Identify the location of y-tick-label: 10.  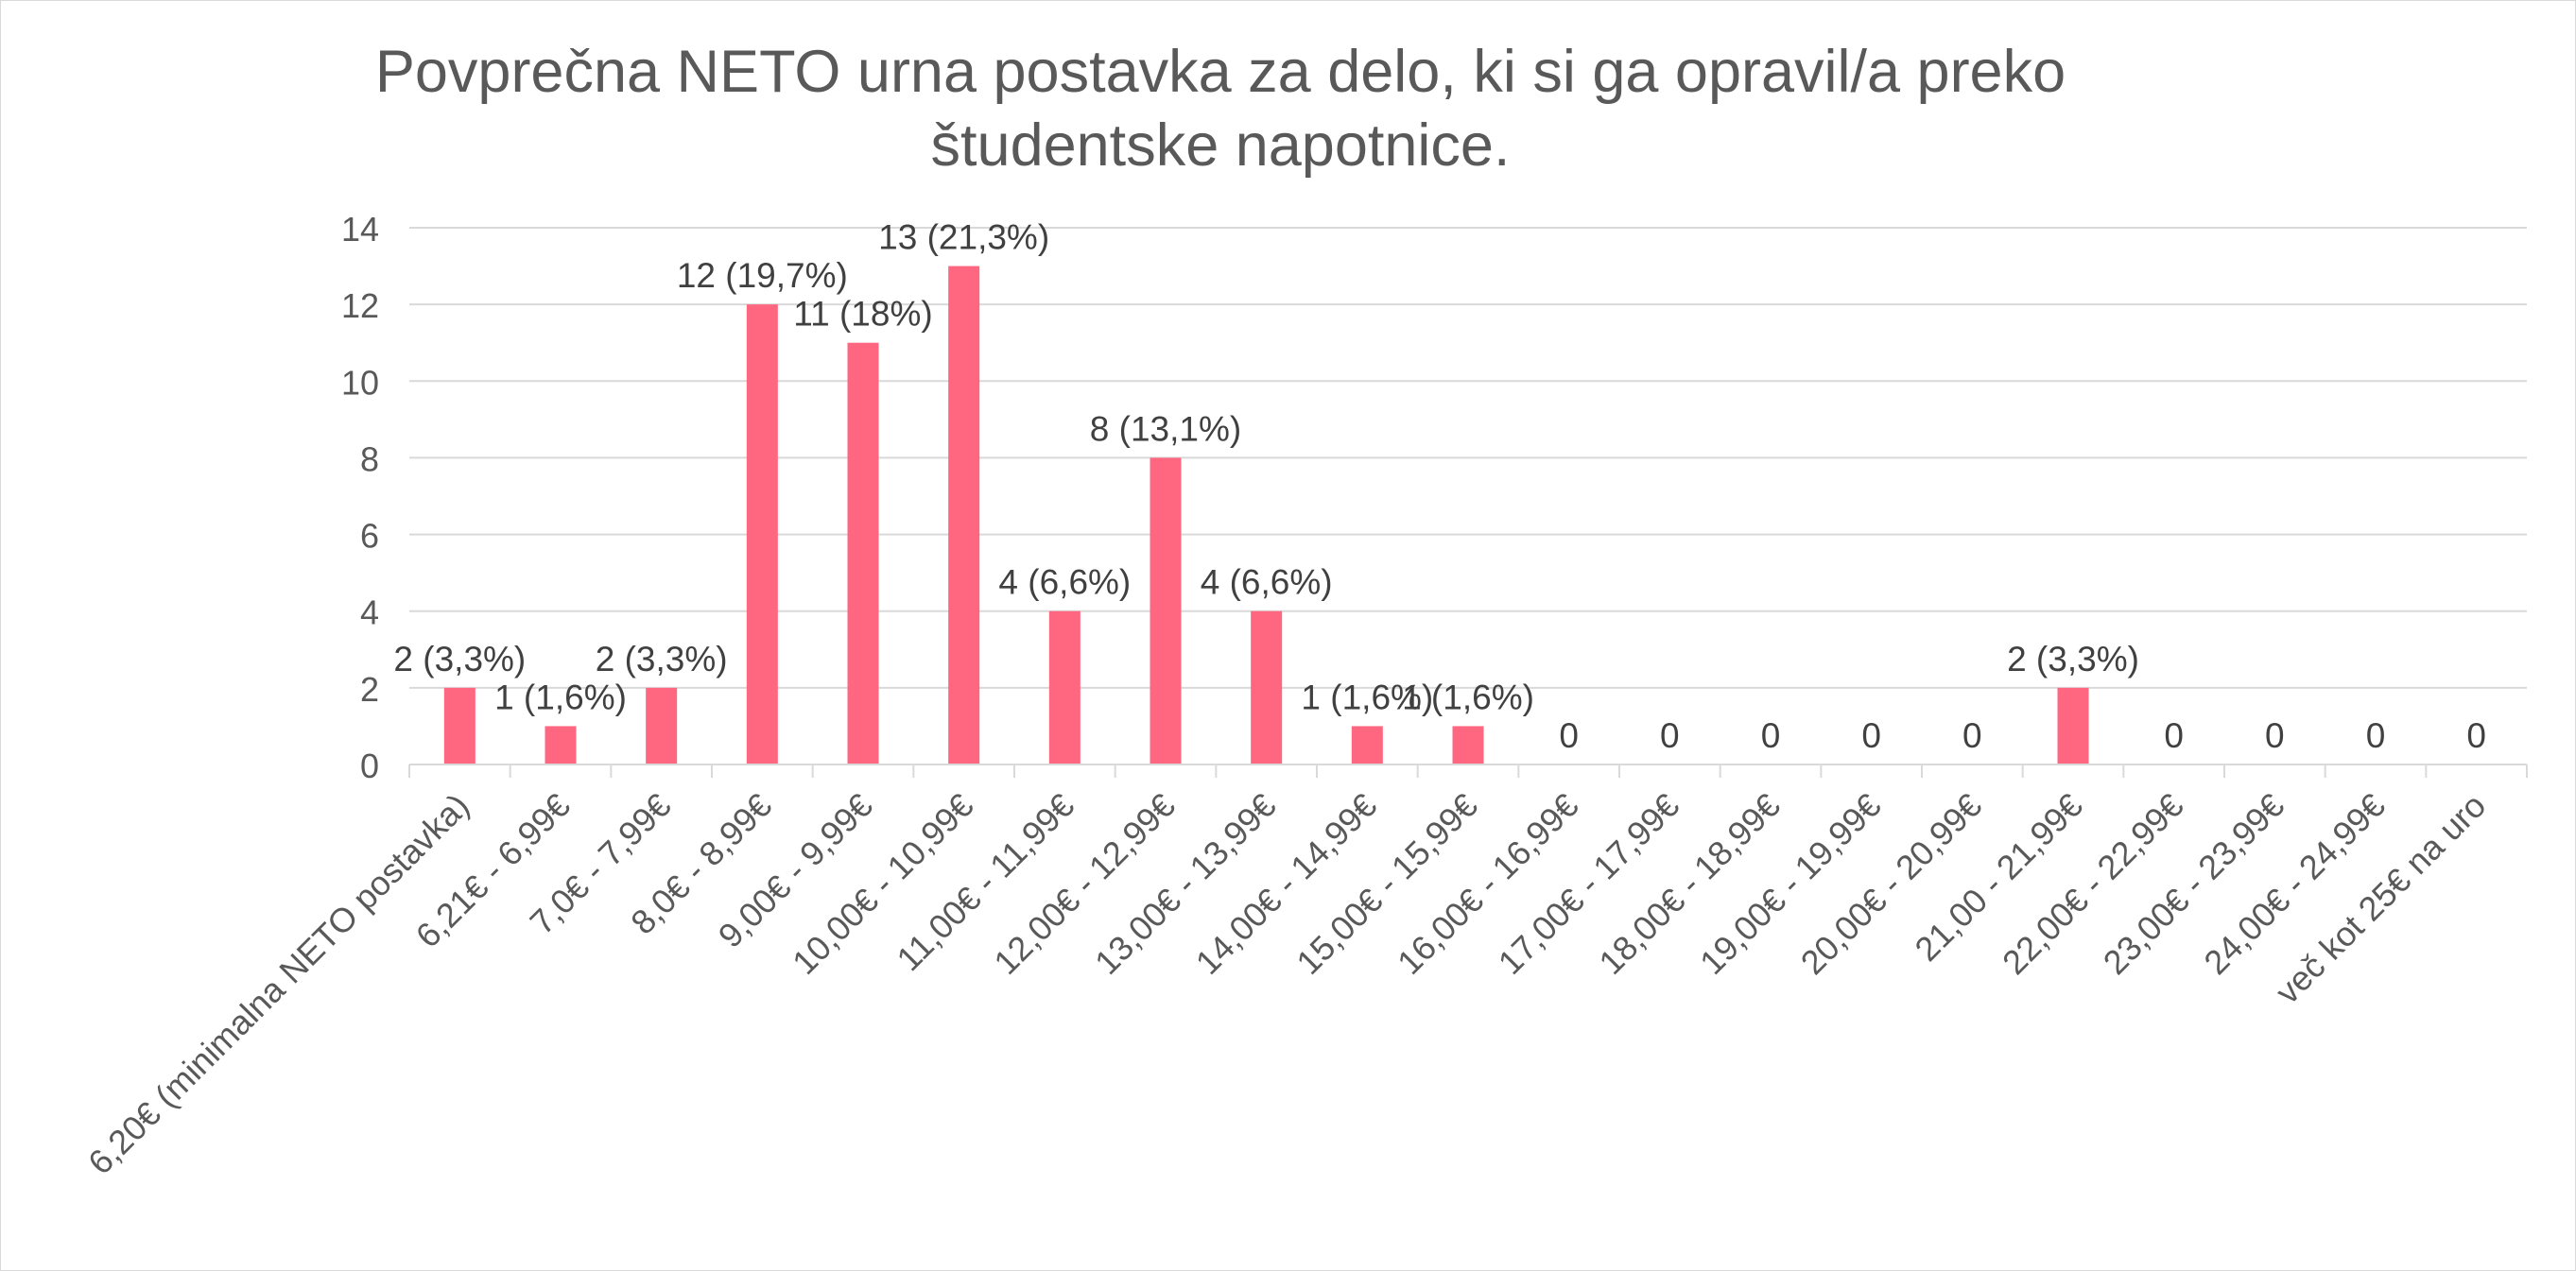
(360, 382).